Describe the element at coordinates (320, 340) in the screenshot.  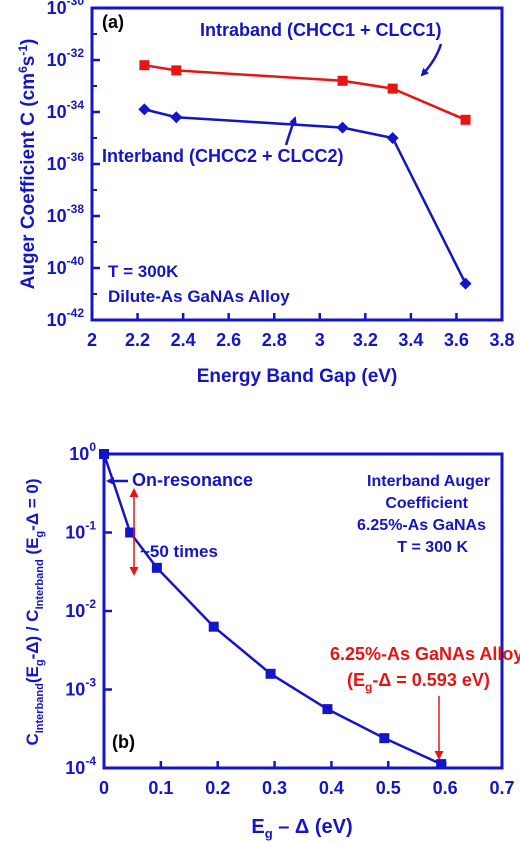
I see `x-tick-label: 3` at that location.